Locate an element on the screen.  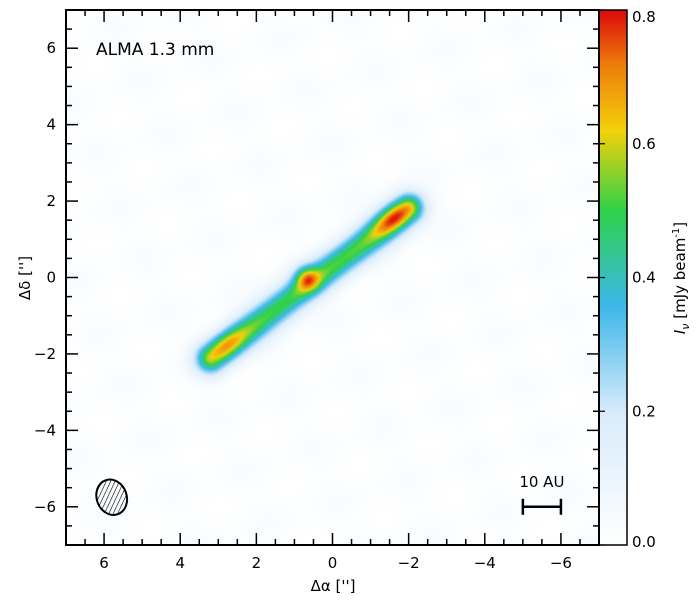
y-tick-label: 0 is located at coordinates (51, 278).